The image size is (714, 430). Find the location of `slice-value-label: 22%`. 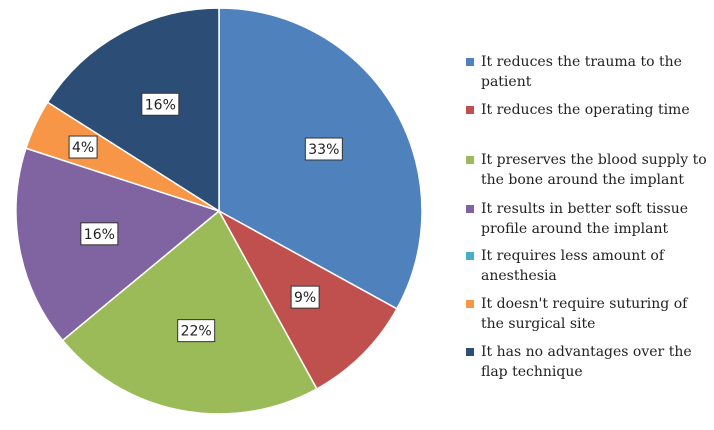

slice-value-label: 22% is located at coordinates (196, 331).